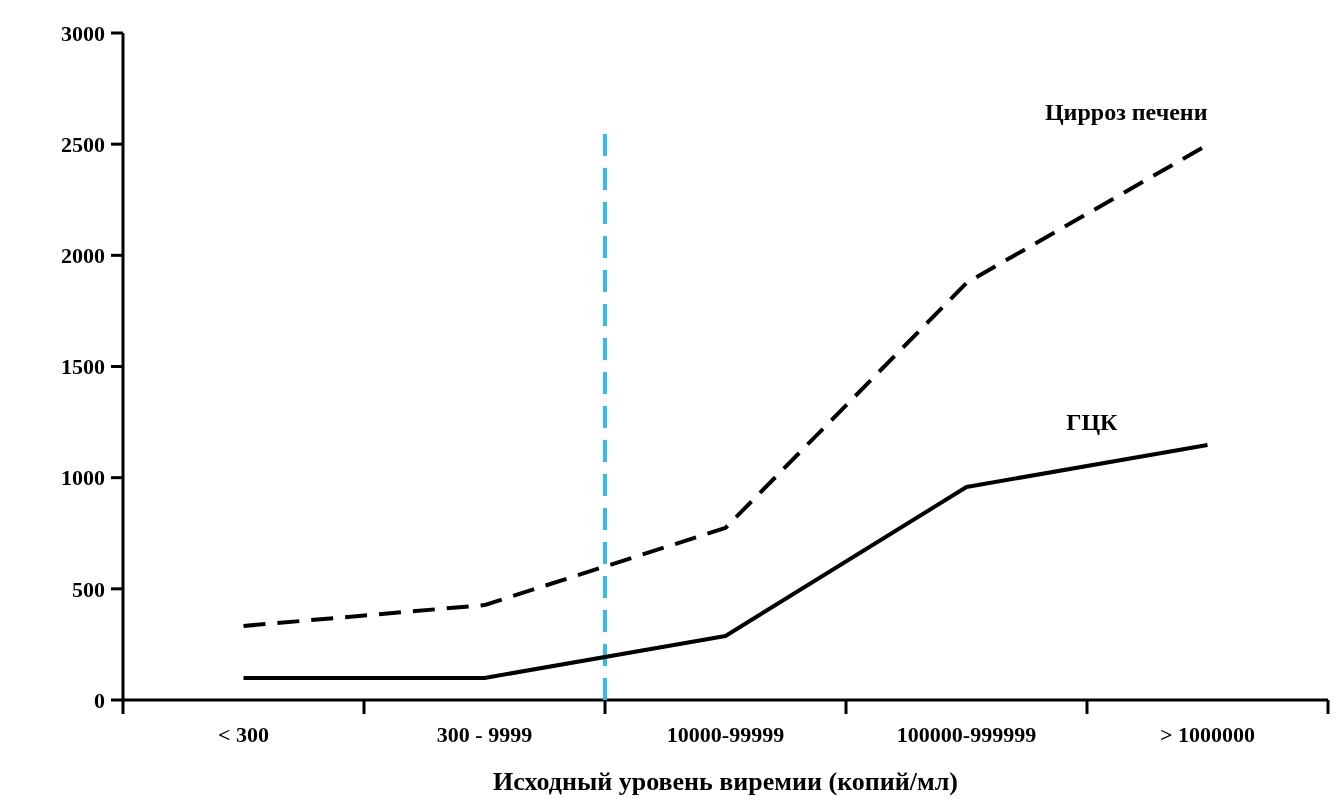 The width and height of the screenshot is (1337, 799). I want to click on series-label: Цирроз печени, so click(1126, 111).